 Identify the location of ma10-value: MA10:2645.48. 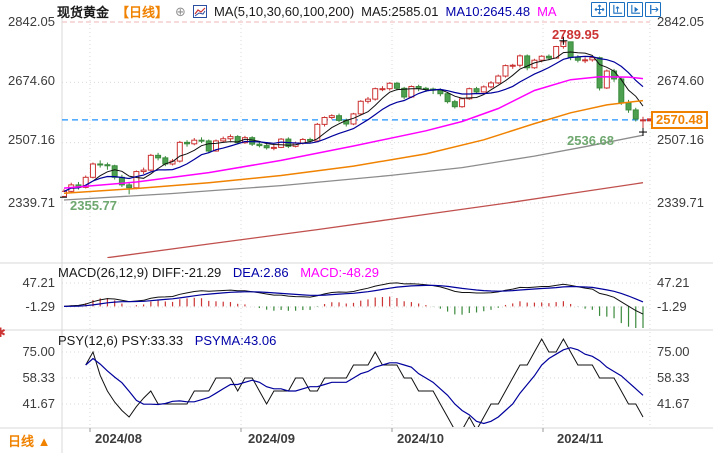
(488, 11).